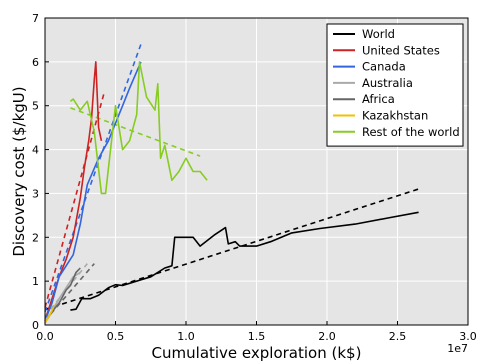  I want to click on x-axis-label: Cumulative exploration (k$), so click(257, 353).